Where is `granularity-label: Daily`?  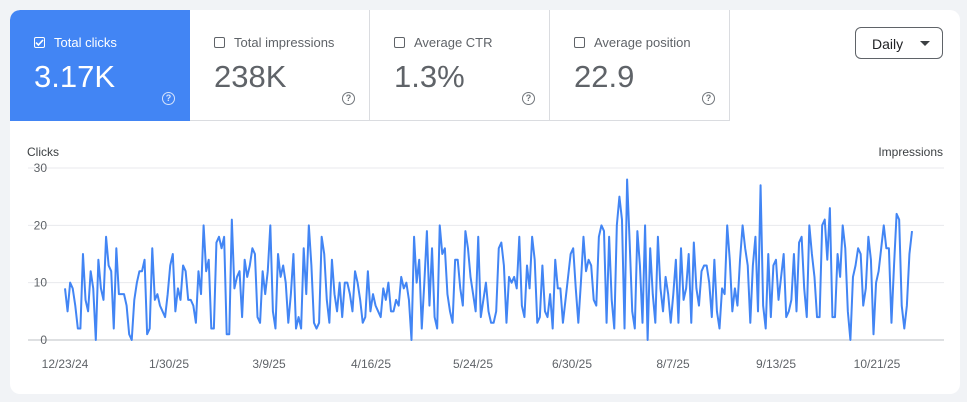 granularity-label: Daily is located at coordinates (888, 44).